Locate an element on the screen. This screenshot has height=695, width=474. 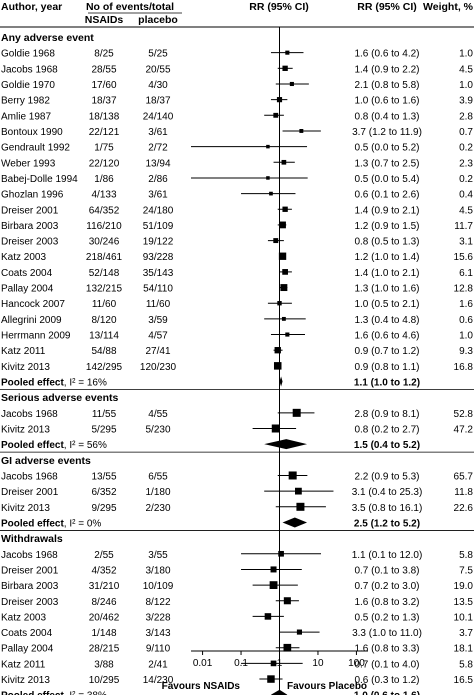
rr-ci-text: 1.0 (0.5 to 2.1) is located at coordinates (386, 304).